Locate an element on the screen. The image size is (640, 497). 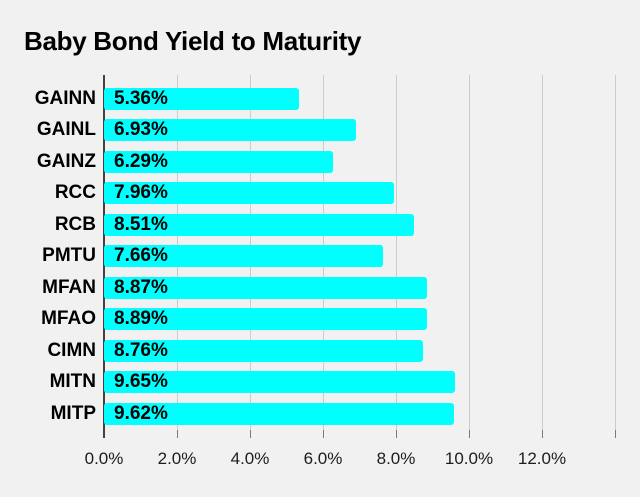
bar-row: MFAO 8.89% is located at coordinates (320, 320).